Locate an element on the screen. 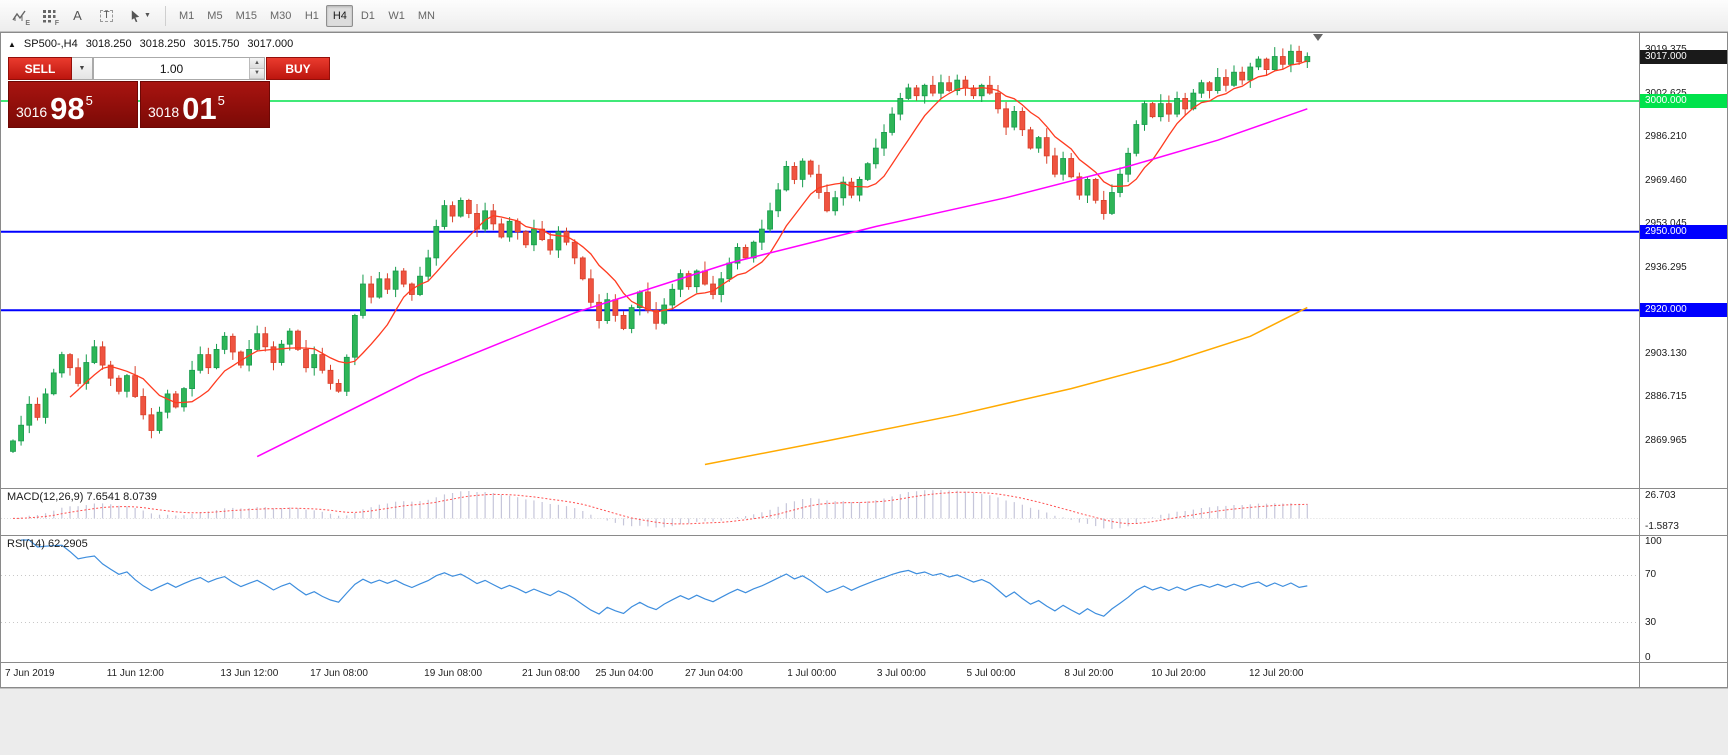  time-axis-label: 19 Jun 08:00 is located at coordinates (453, 673).